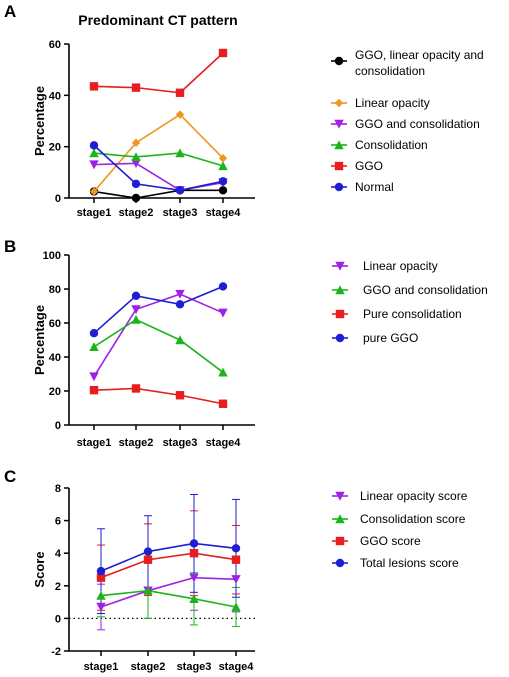 This screenshot has height=677, width=509. What do you see at coordinates (55, 96) in the screenshot?
I see `panel-a-y-tick-label: 40` at bounding box center [55, 96].